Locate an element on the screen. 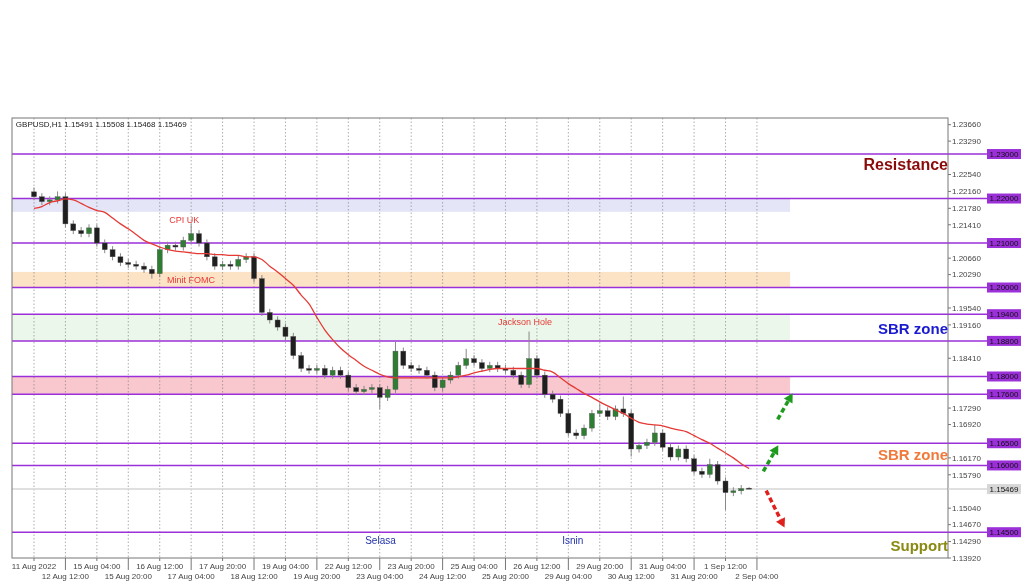 This screenshot has width=1024, height=587. x-tick-label: 31 Aug 20:00 is located at coordinates (694, 576).